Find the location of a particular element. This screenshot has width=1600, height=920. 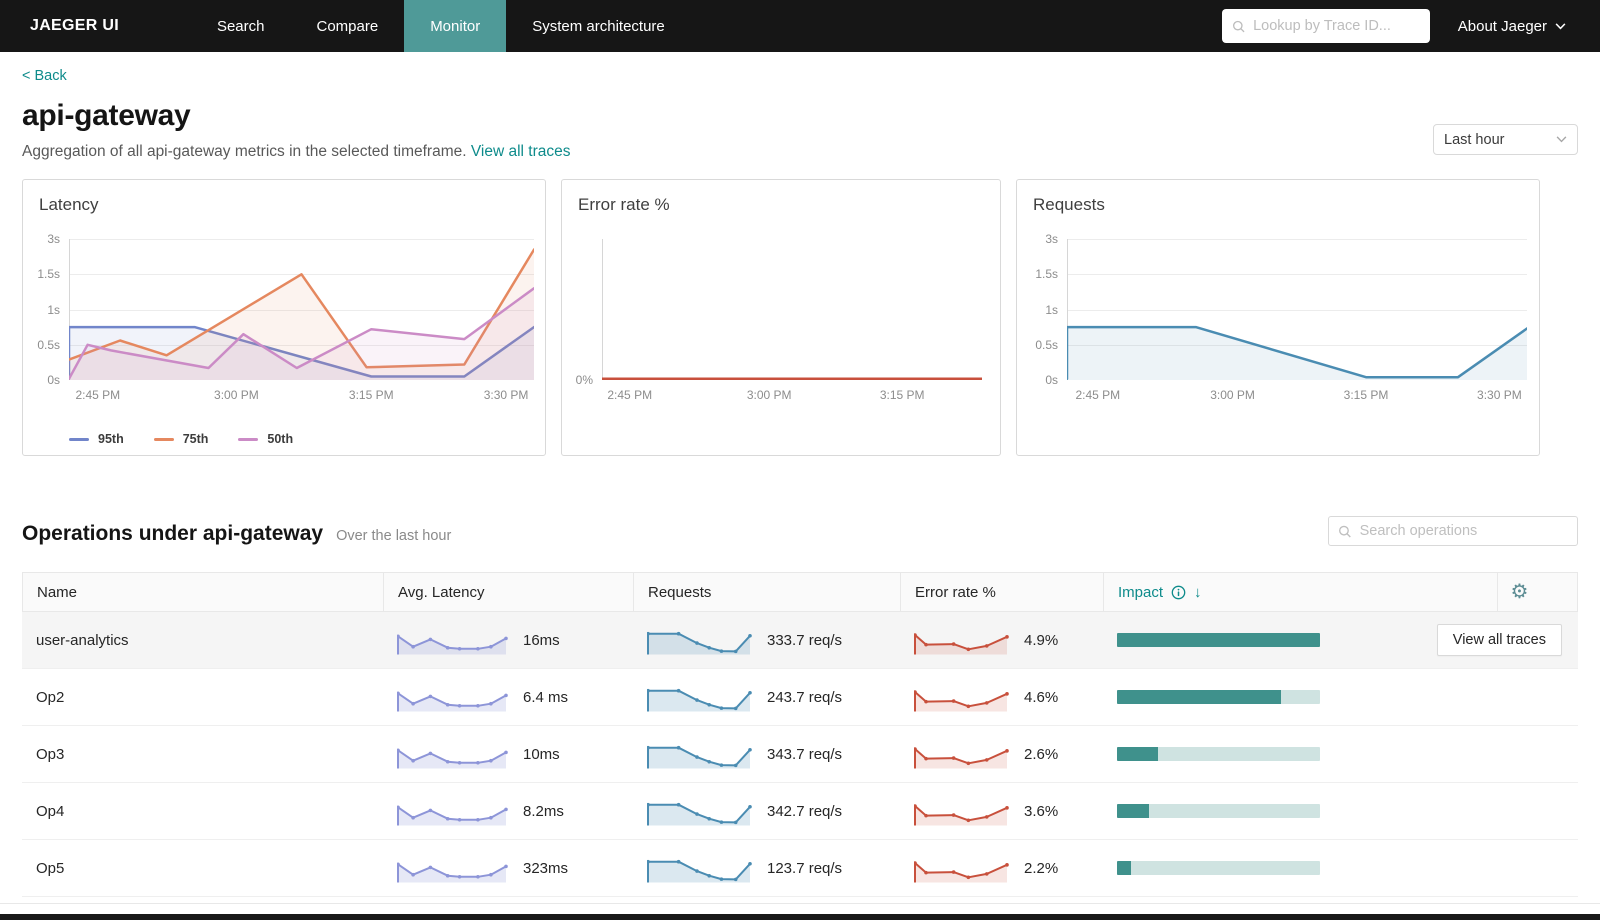

legend-label-50th: 50th is located at coordinates (280, 439).